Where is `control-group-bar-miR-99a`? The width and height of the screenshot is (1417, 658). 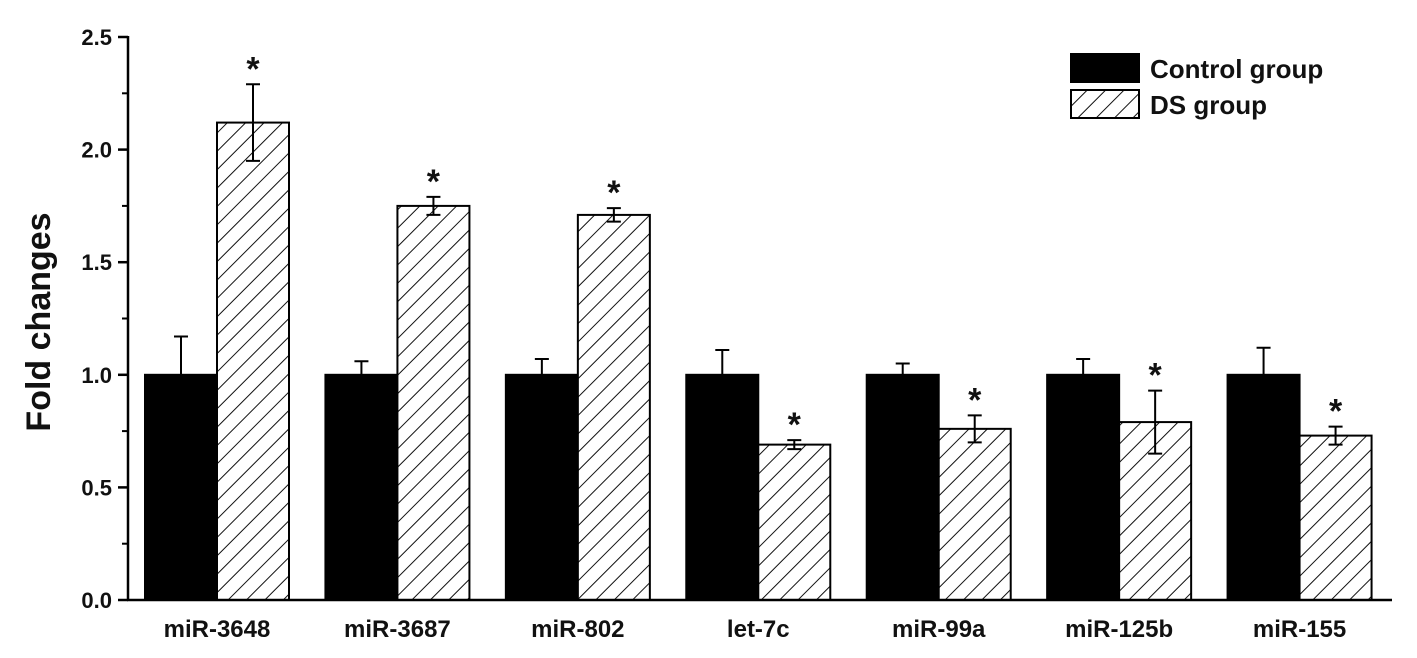
control-group-bar-miR-99a is located at coordinates (902, 487).